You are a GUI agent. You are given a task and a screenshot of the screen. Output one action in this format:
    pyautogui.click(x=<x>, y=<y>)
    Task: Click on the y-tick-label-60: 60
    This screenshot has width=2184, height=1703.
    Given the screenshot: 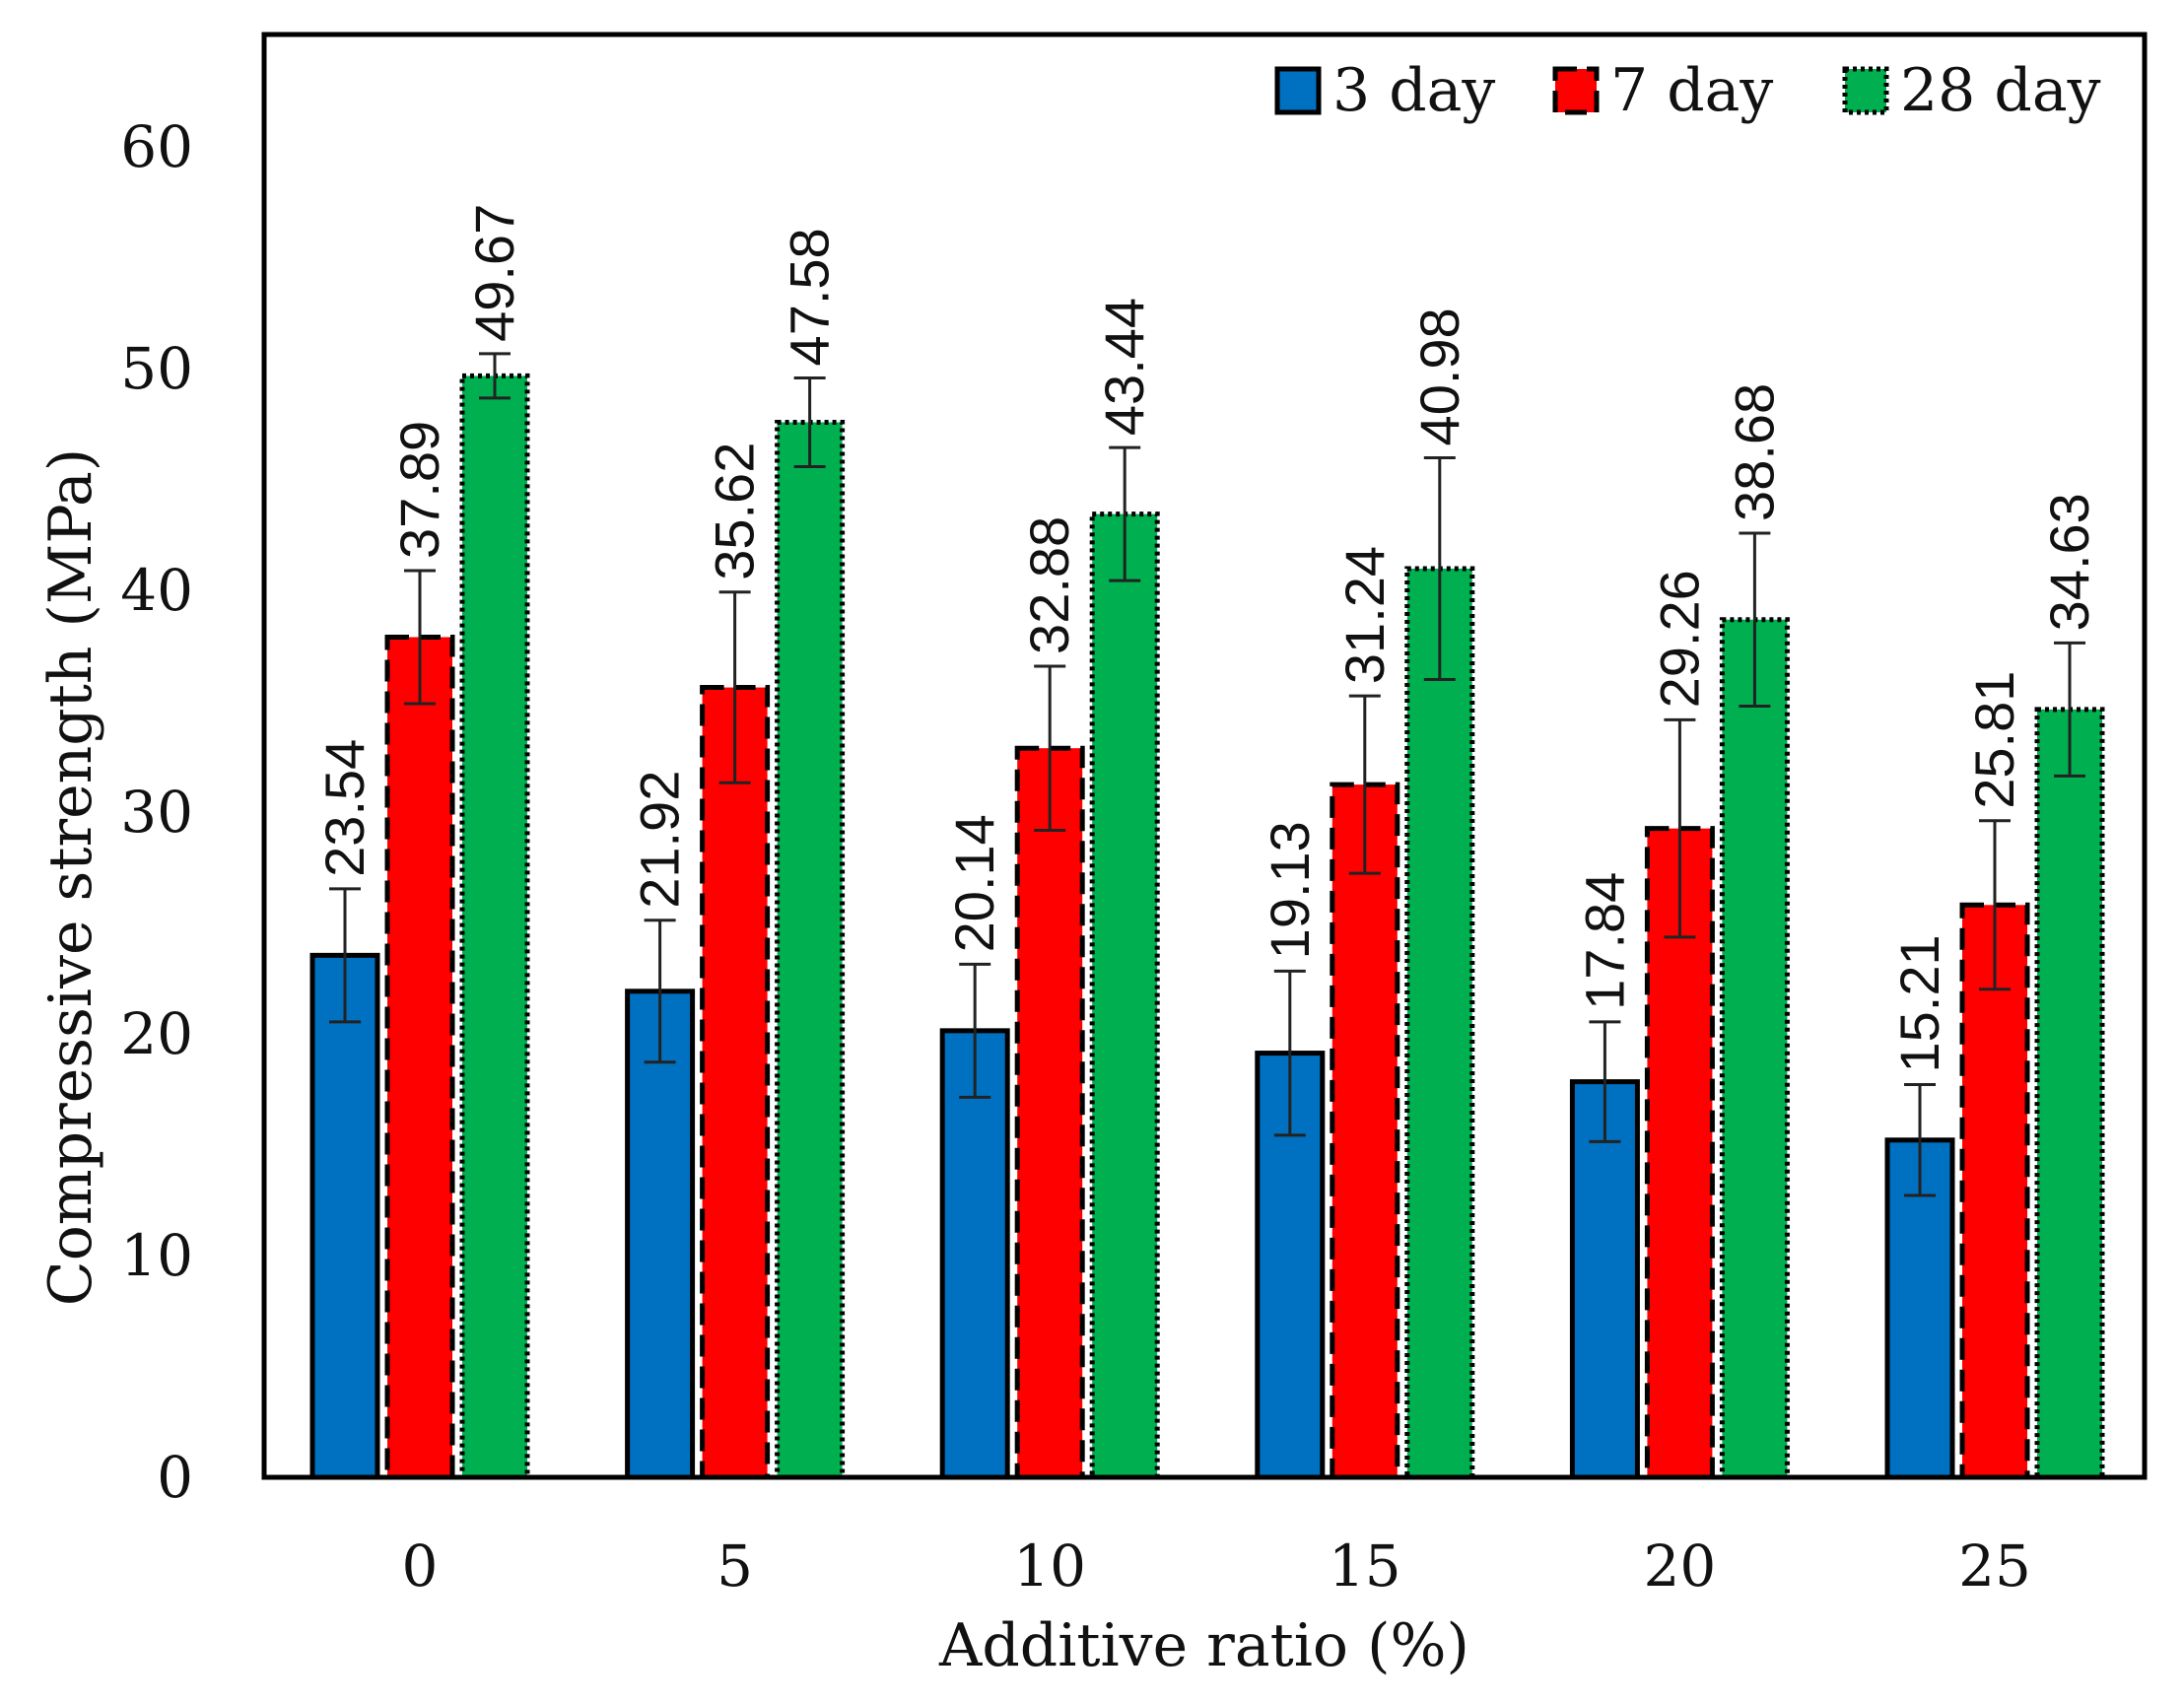 What is the action you would take?
    pyautogui.click(x=156, y=146)
    